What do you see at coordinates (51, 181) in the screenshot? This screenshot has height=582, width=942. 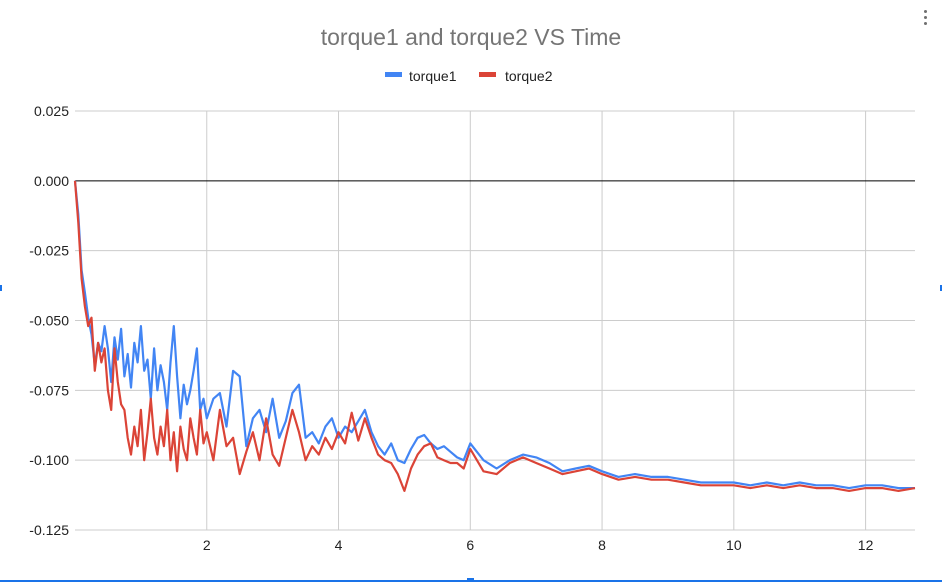 I see `y-tick-label: 0.000` at bounding box center [51, 181].